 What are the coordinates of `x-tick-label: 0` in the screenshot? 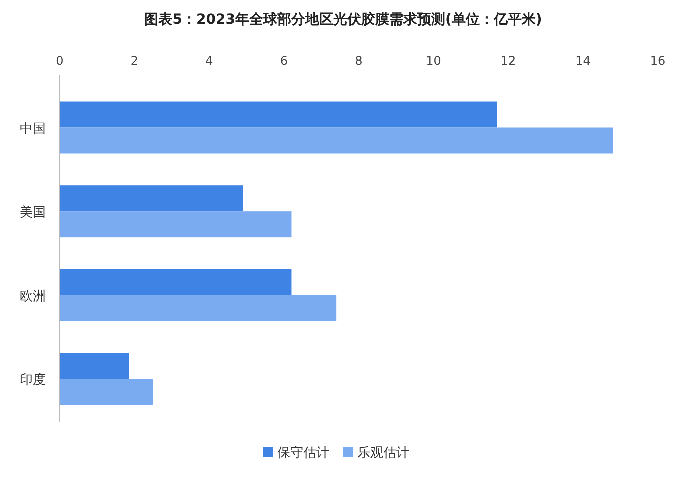 It's located at (60, 61).